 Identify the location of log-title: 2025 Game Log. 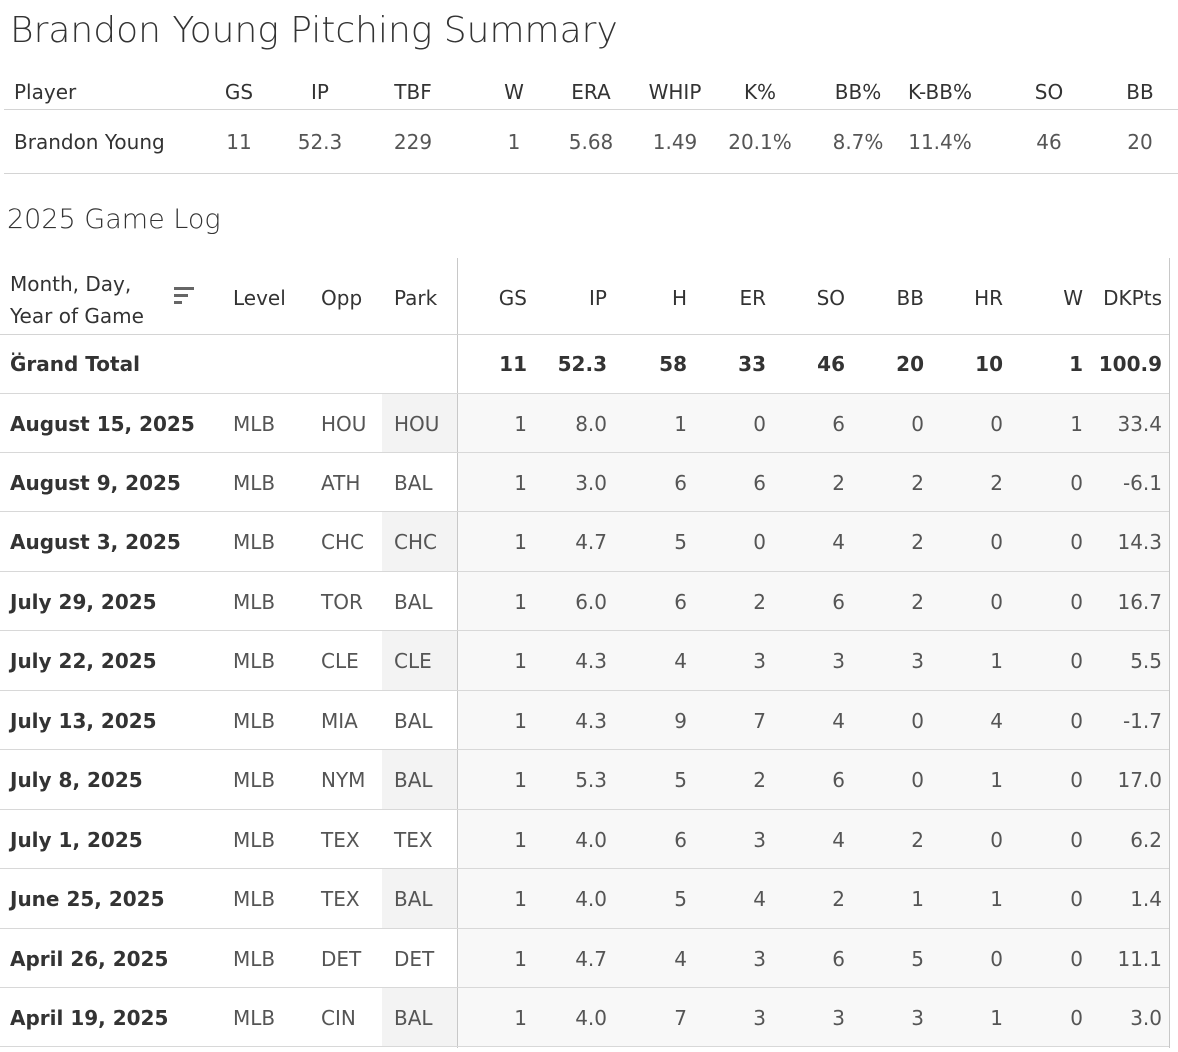
(114, 219).